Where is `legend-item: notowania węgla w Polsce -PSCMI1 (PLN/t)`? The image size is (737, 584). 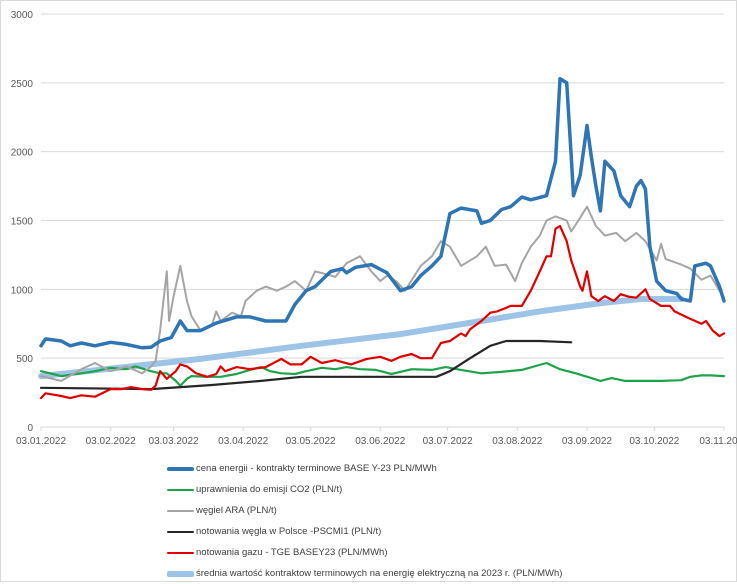
legend-item: notowania węgla w Polsce -PSCMI1 (PLN/t) is located at coordinates (364, 531).